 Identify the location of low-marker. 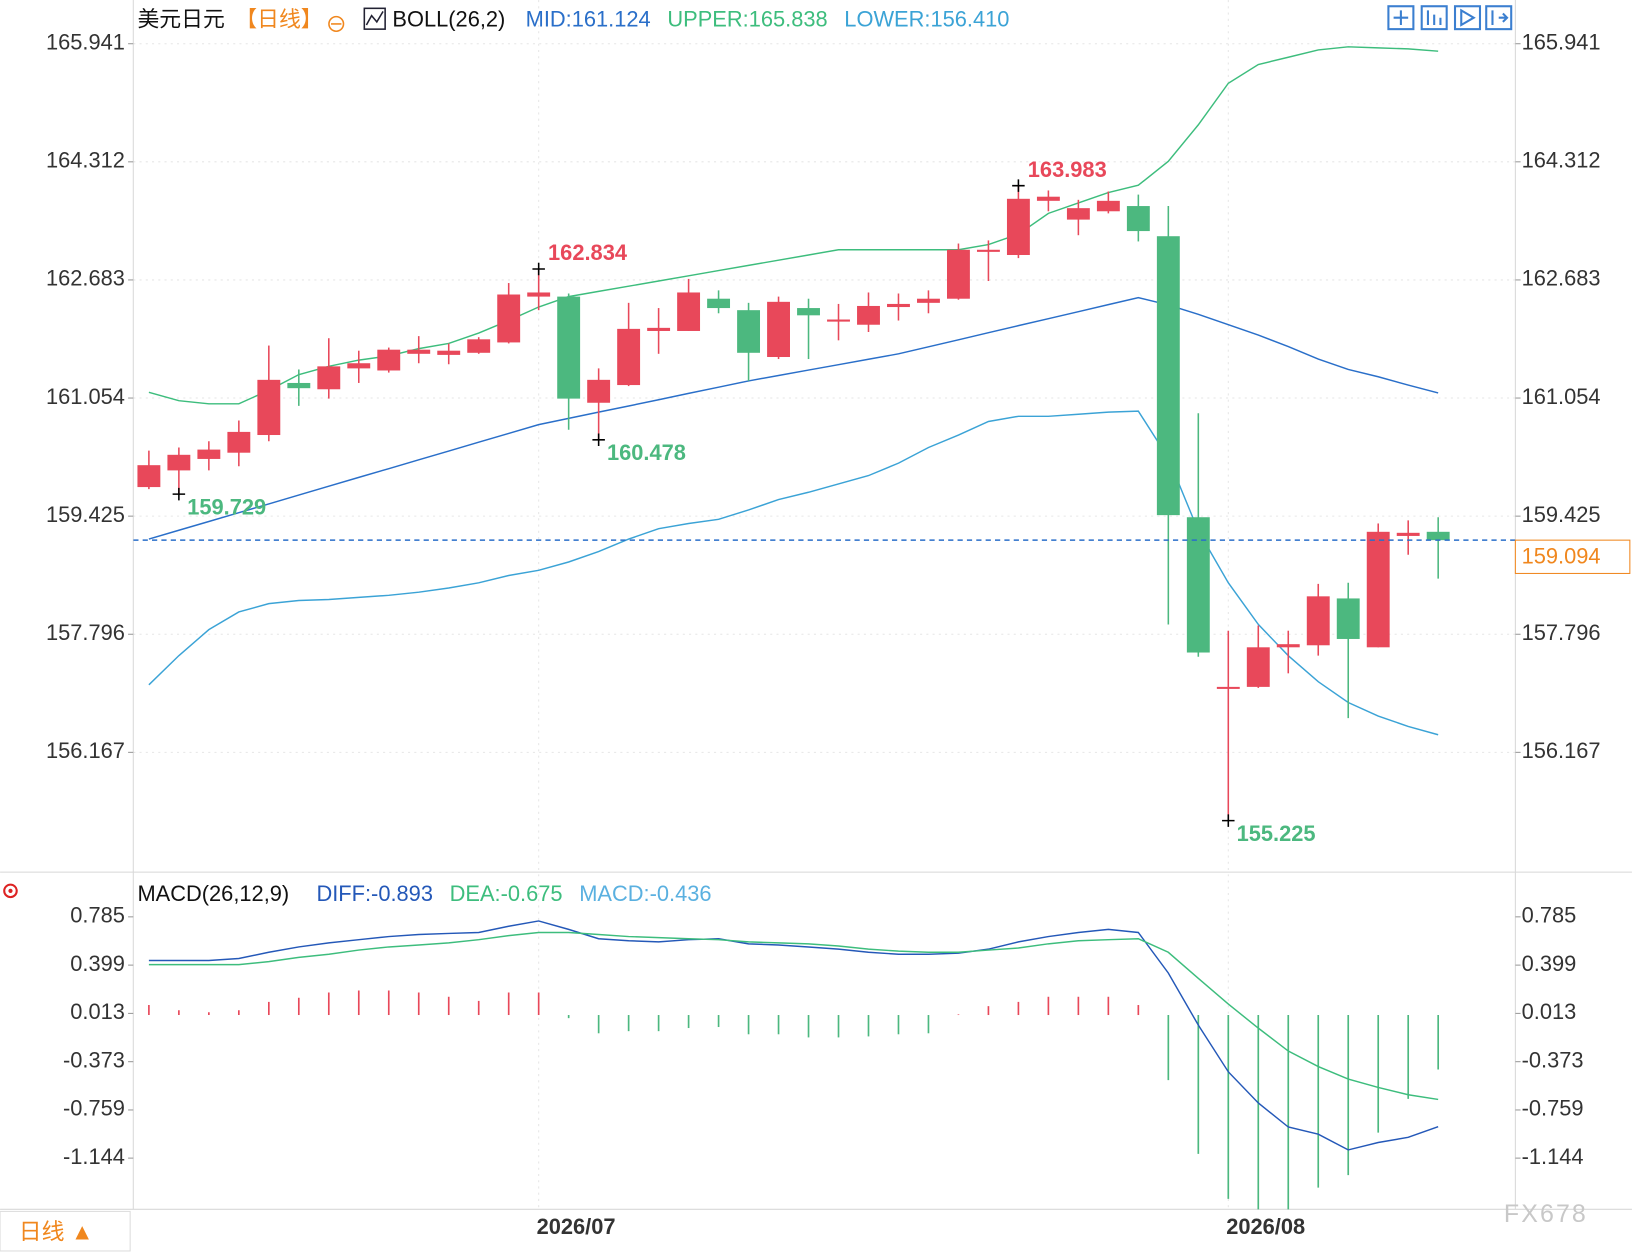
(179, 494).